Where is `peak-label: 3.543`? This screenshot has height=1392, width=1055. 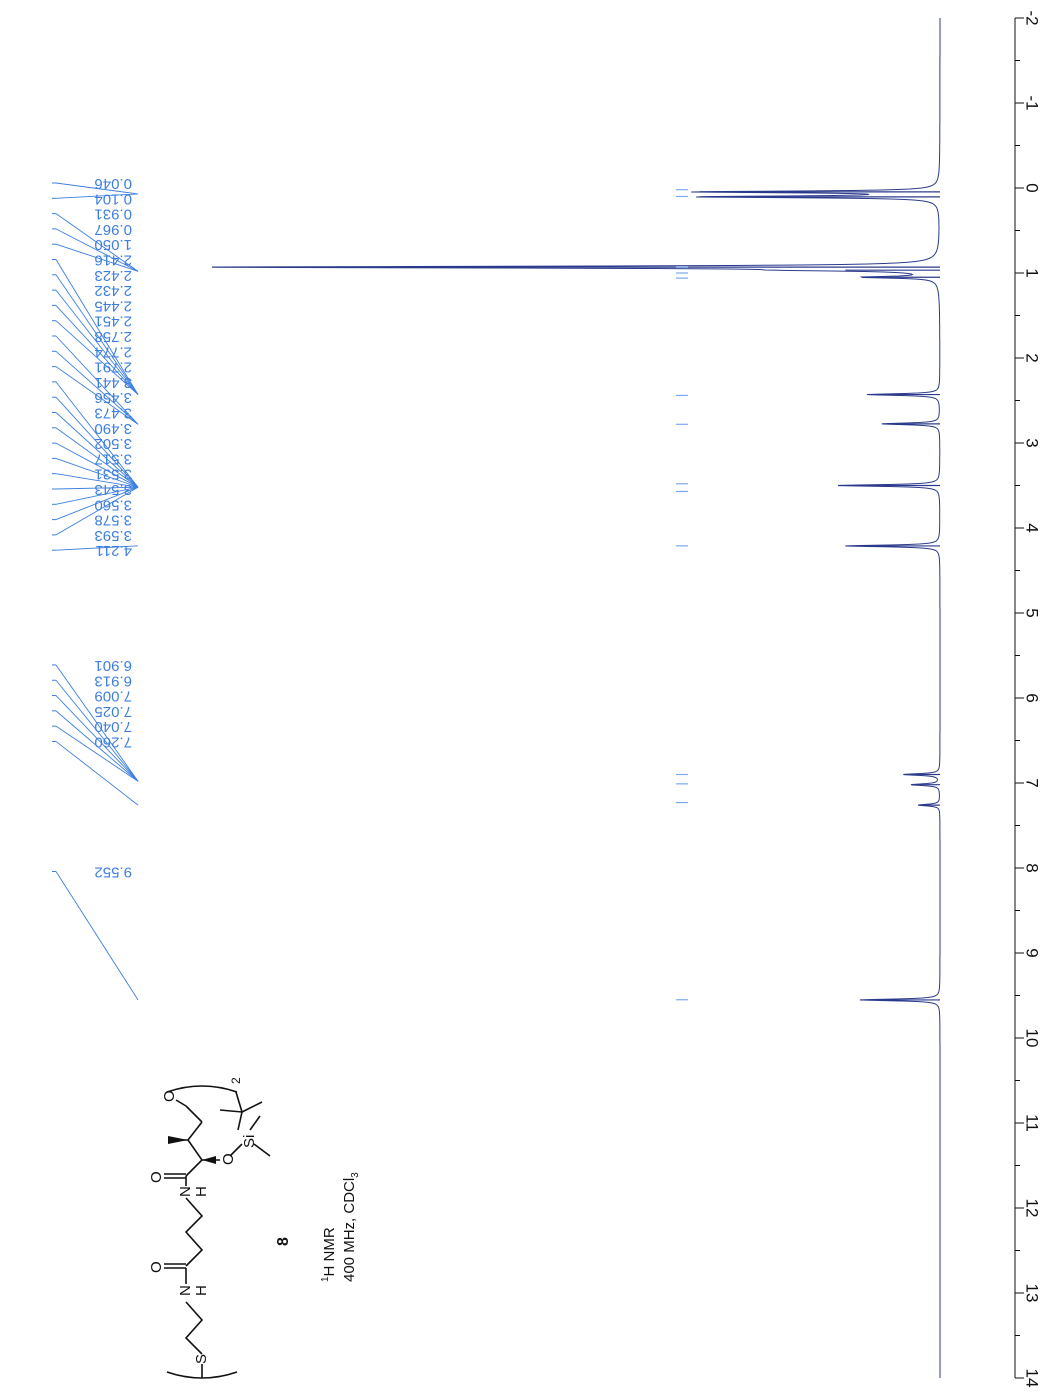
peak-label: 3.543 is located at coordinates (113, 489).